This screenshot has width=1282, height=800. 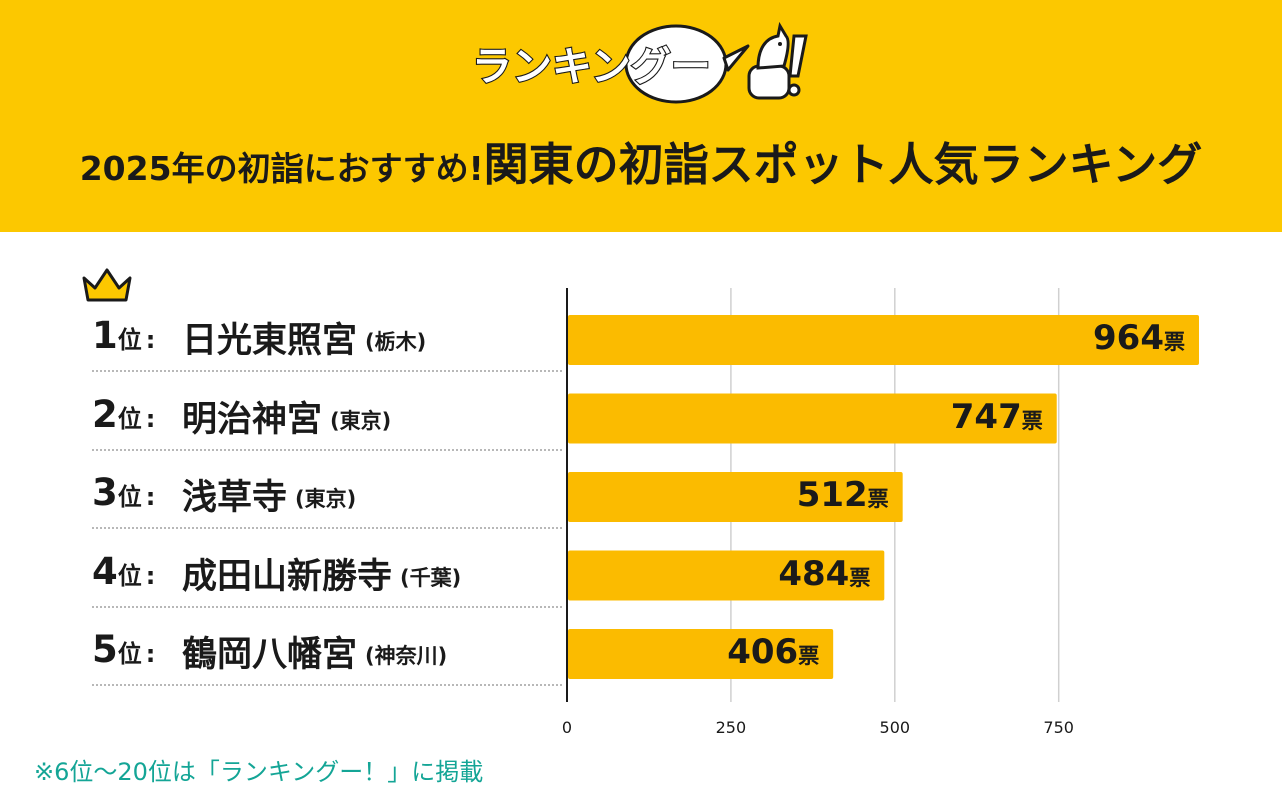 What do you see at coordinates (105, 335) in the screenshot?
I see `rank-number: 1` at bounding box center [105, 335].